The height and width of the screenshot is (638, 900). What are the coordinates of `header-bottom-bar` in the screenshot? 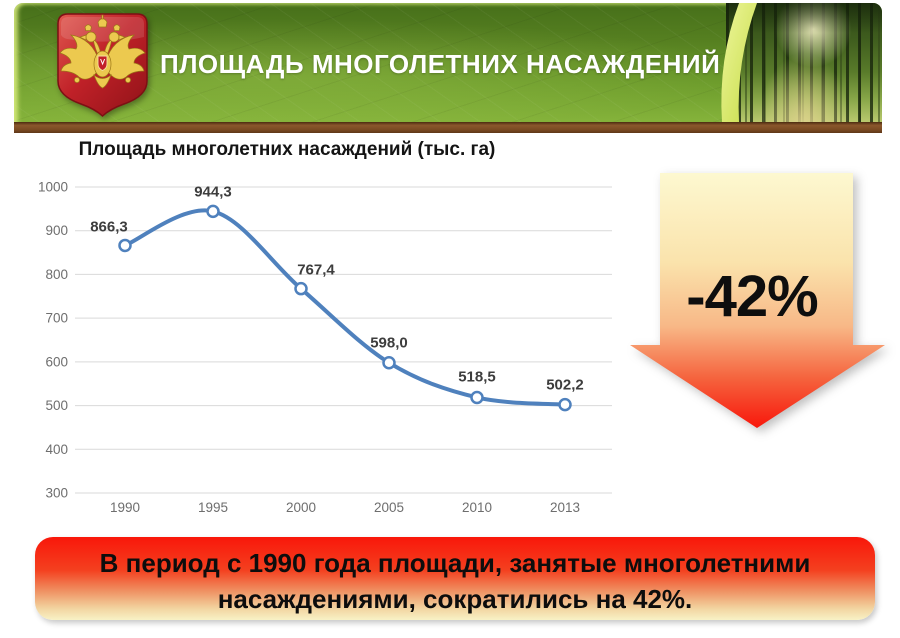 It's located at (448, 127).